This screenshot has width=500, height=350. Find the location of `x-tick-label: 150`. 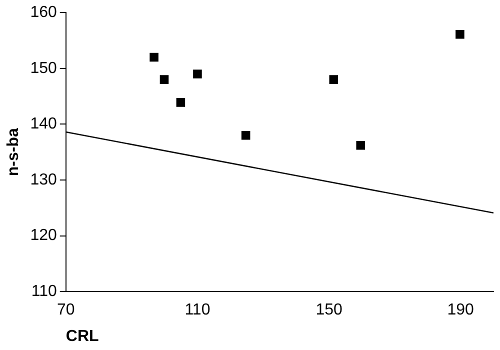

x-tick-label: 150 is located at coordinates (329, 310).